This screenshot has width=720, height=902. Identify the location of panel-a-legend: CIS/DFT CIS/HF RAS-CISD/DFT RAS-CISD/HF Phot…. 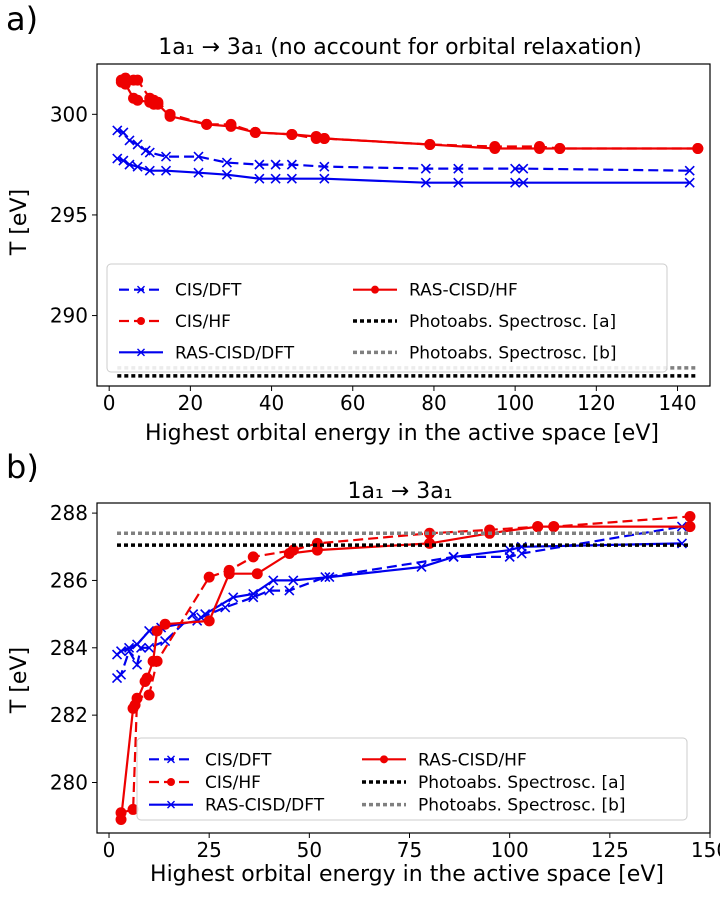
(387, 318).